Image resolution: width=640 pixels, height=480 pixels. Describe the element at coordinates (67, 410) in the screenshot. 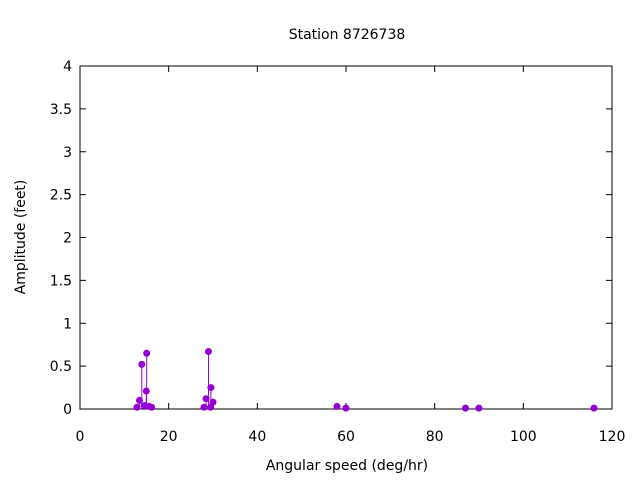

I see `y-tick-label: 0` at that location.